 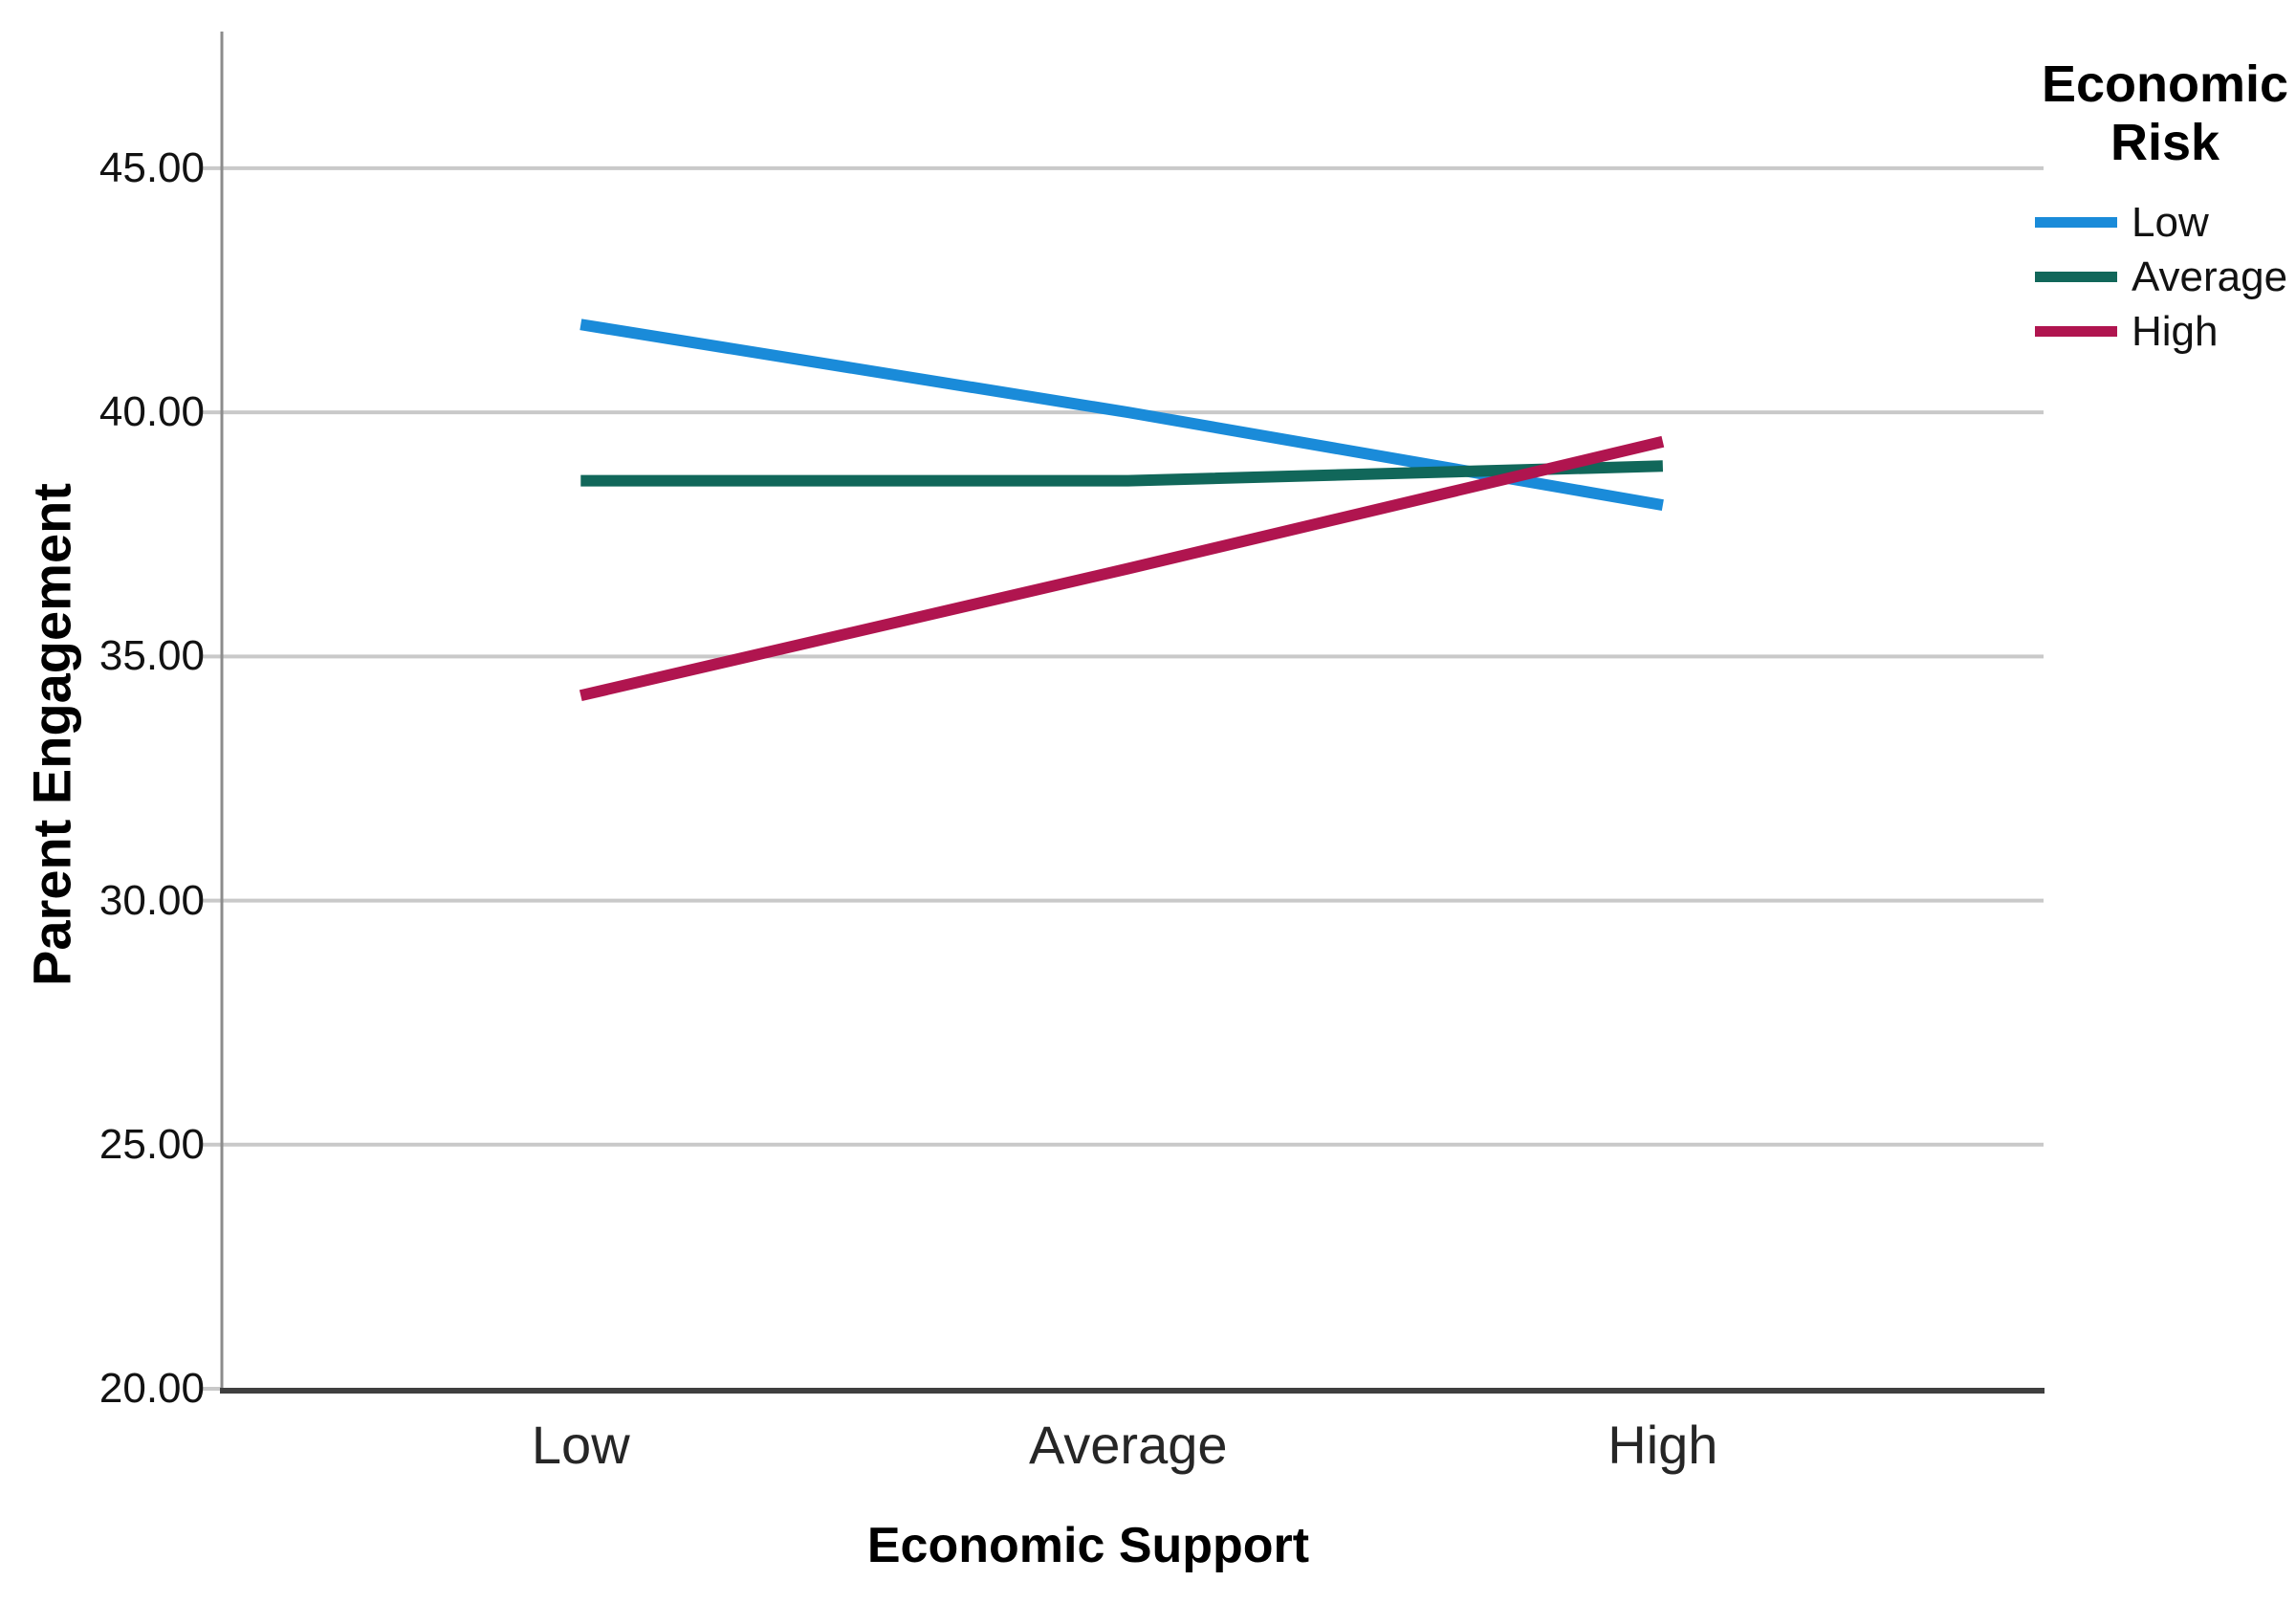 I want to click on legend-title: Economic Risk, so click(x=2165, y=113).